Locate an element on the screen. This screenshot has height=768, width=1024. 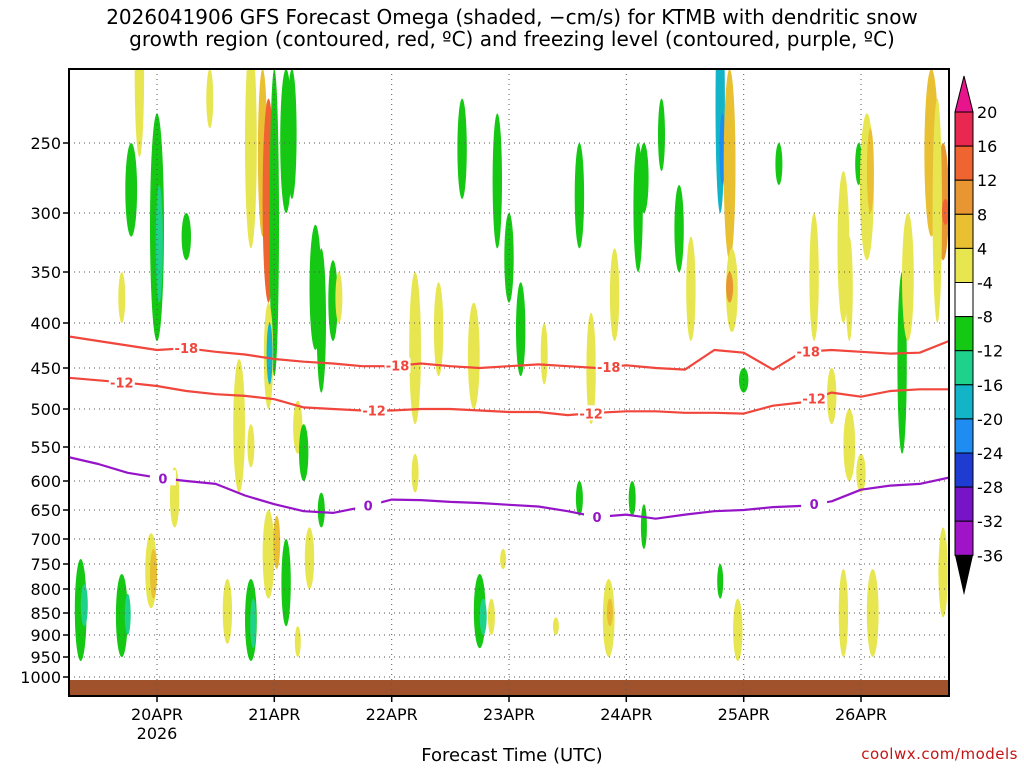
y-tick-label: 550 is located at coordinates (45, 447).